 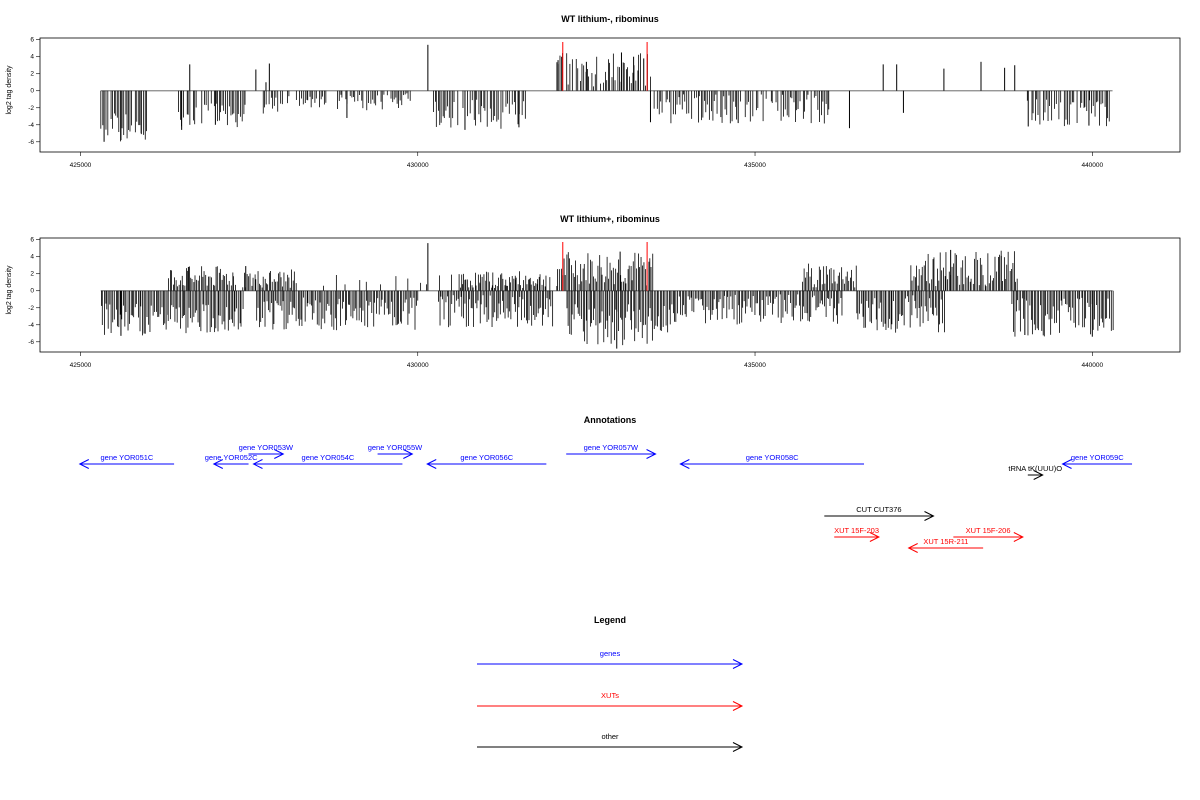 I want to click on feature-label: gene YOR051C, so click(x=127, y=457).